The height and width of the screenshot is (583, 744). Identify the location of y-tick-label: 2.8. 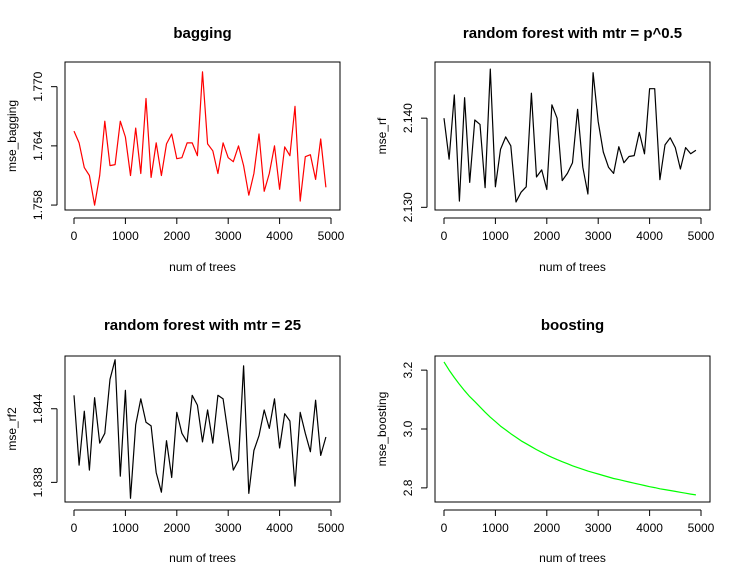
(408, 487).